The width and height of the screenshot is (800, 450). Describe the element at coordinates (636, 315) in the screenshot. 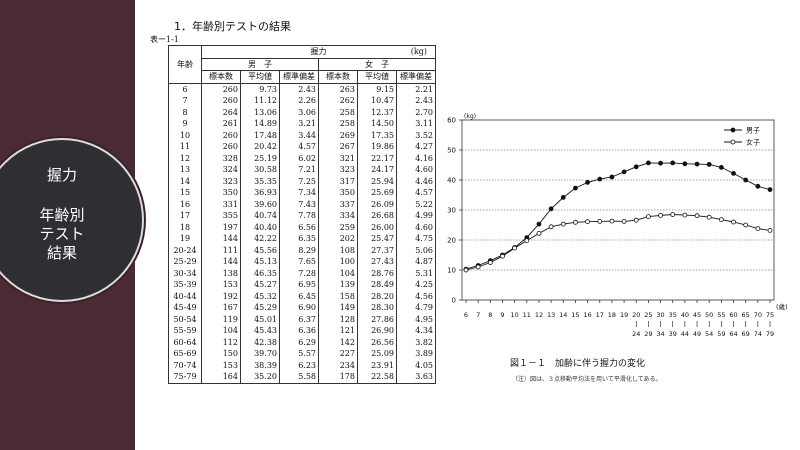

I see `x-tick-label: 20` at that location.